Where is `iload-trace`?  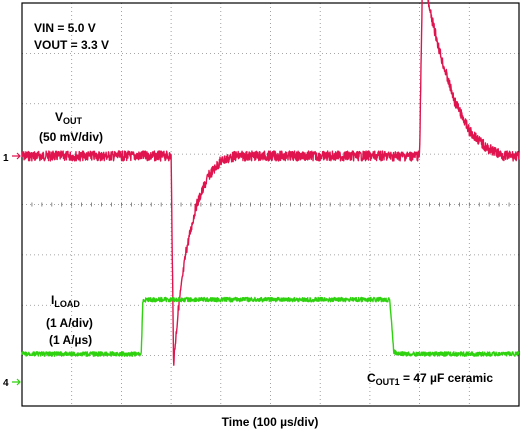 iload-trace is located at coordinates (270, 326).